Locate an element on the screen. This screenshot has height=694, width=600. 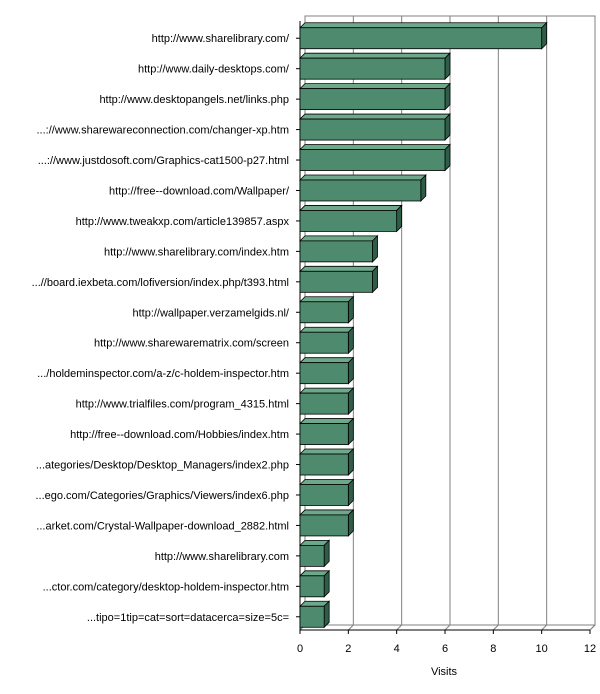
category-label: http://www.desktopangels.net/links.php is located at coordinates (194, 100).